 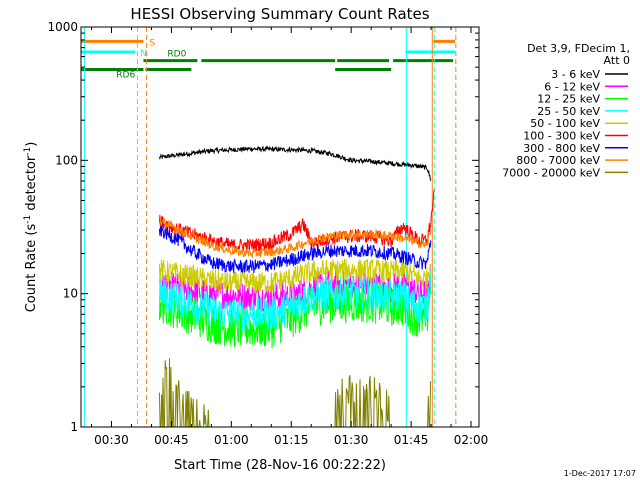 I want to click on legend-label: 300 - 800 keV, so click(x=561, y=148).